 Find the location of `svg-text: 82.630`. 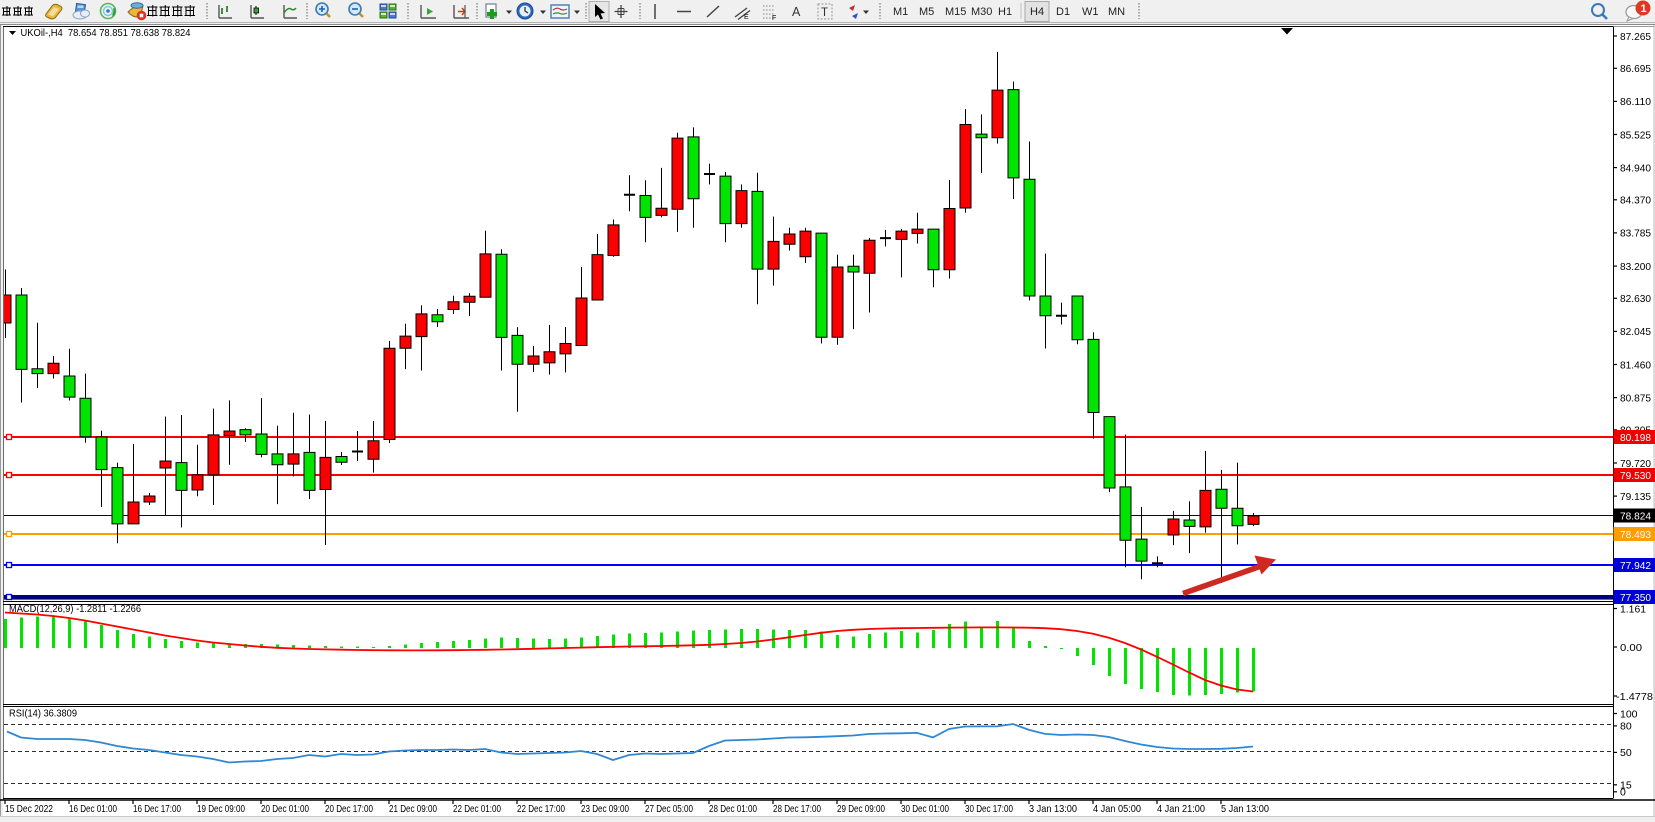

svg-text: 82.630 is located at coordinates (1635, 299).